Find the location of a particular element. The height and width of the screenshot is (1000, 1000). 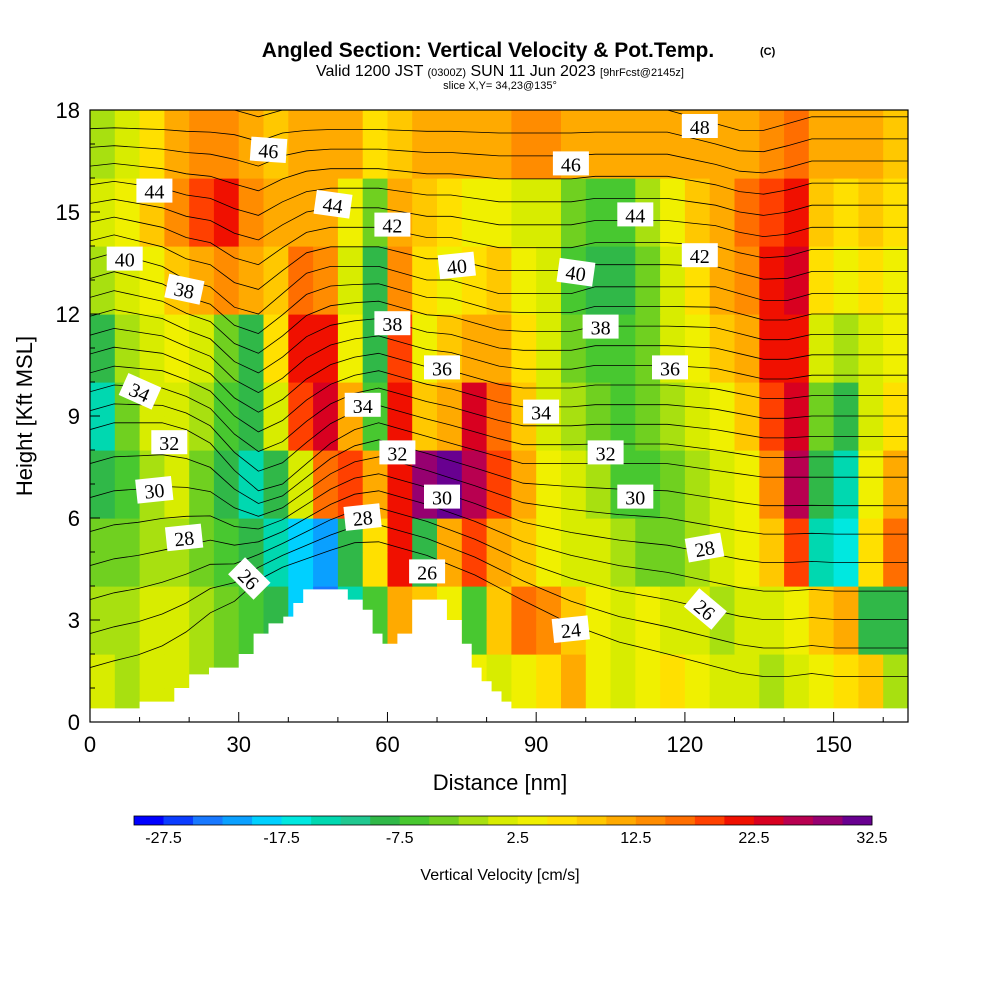

x-tick-label: 0 is located at coordinates (90, 744).